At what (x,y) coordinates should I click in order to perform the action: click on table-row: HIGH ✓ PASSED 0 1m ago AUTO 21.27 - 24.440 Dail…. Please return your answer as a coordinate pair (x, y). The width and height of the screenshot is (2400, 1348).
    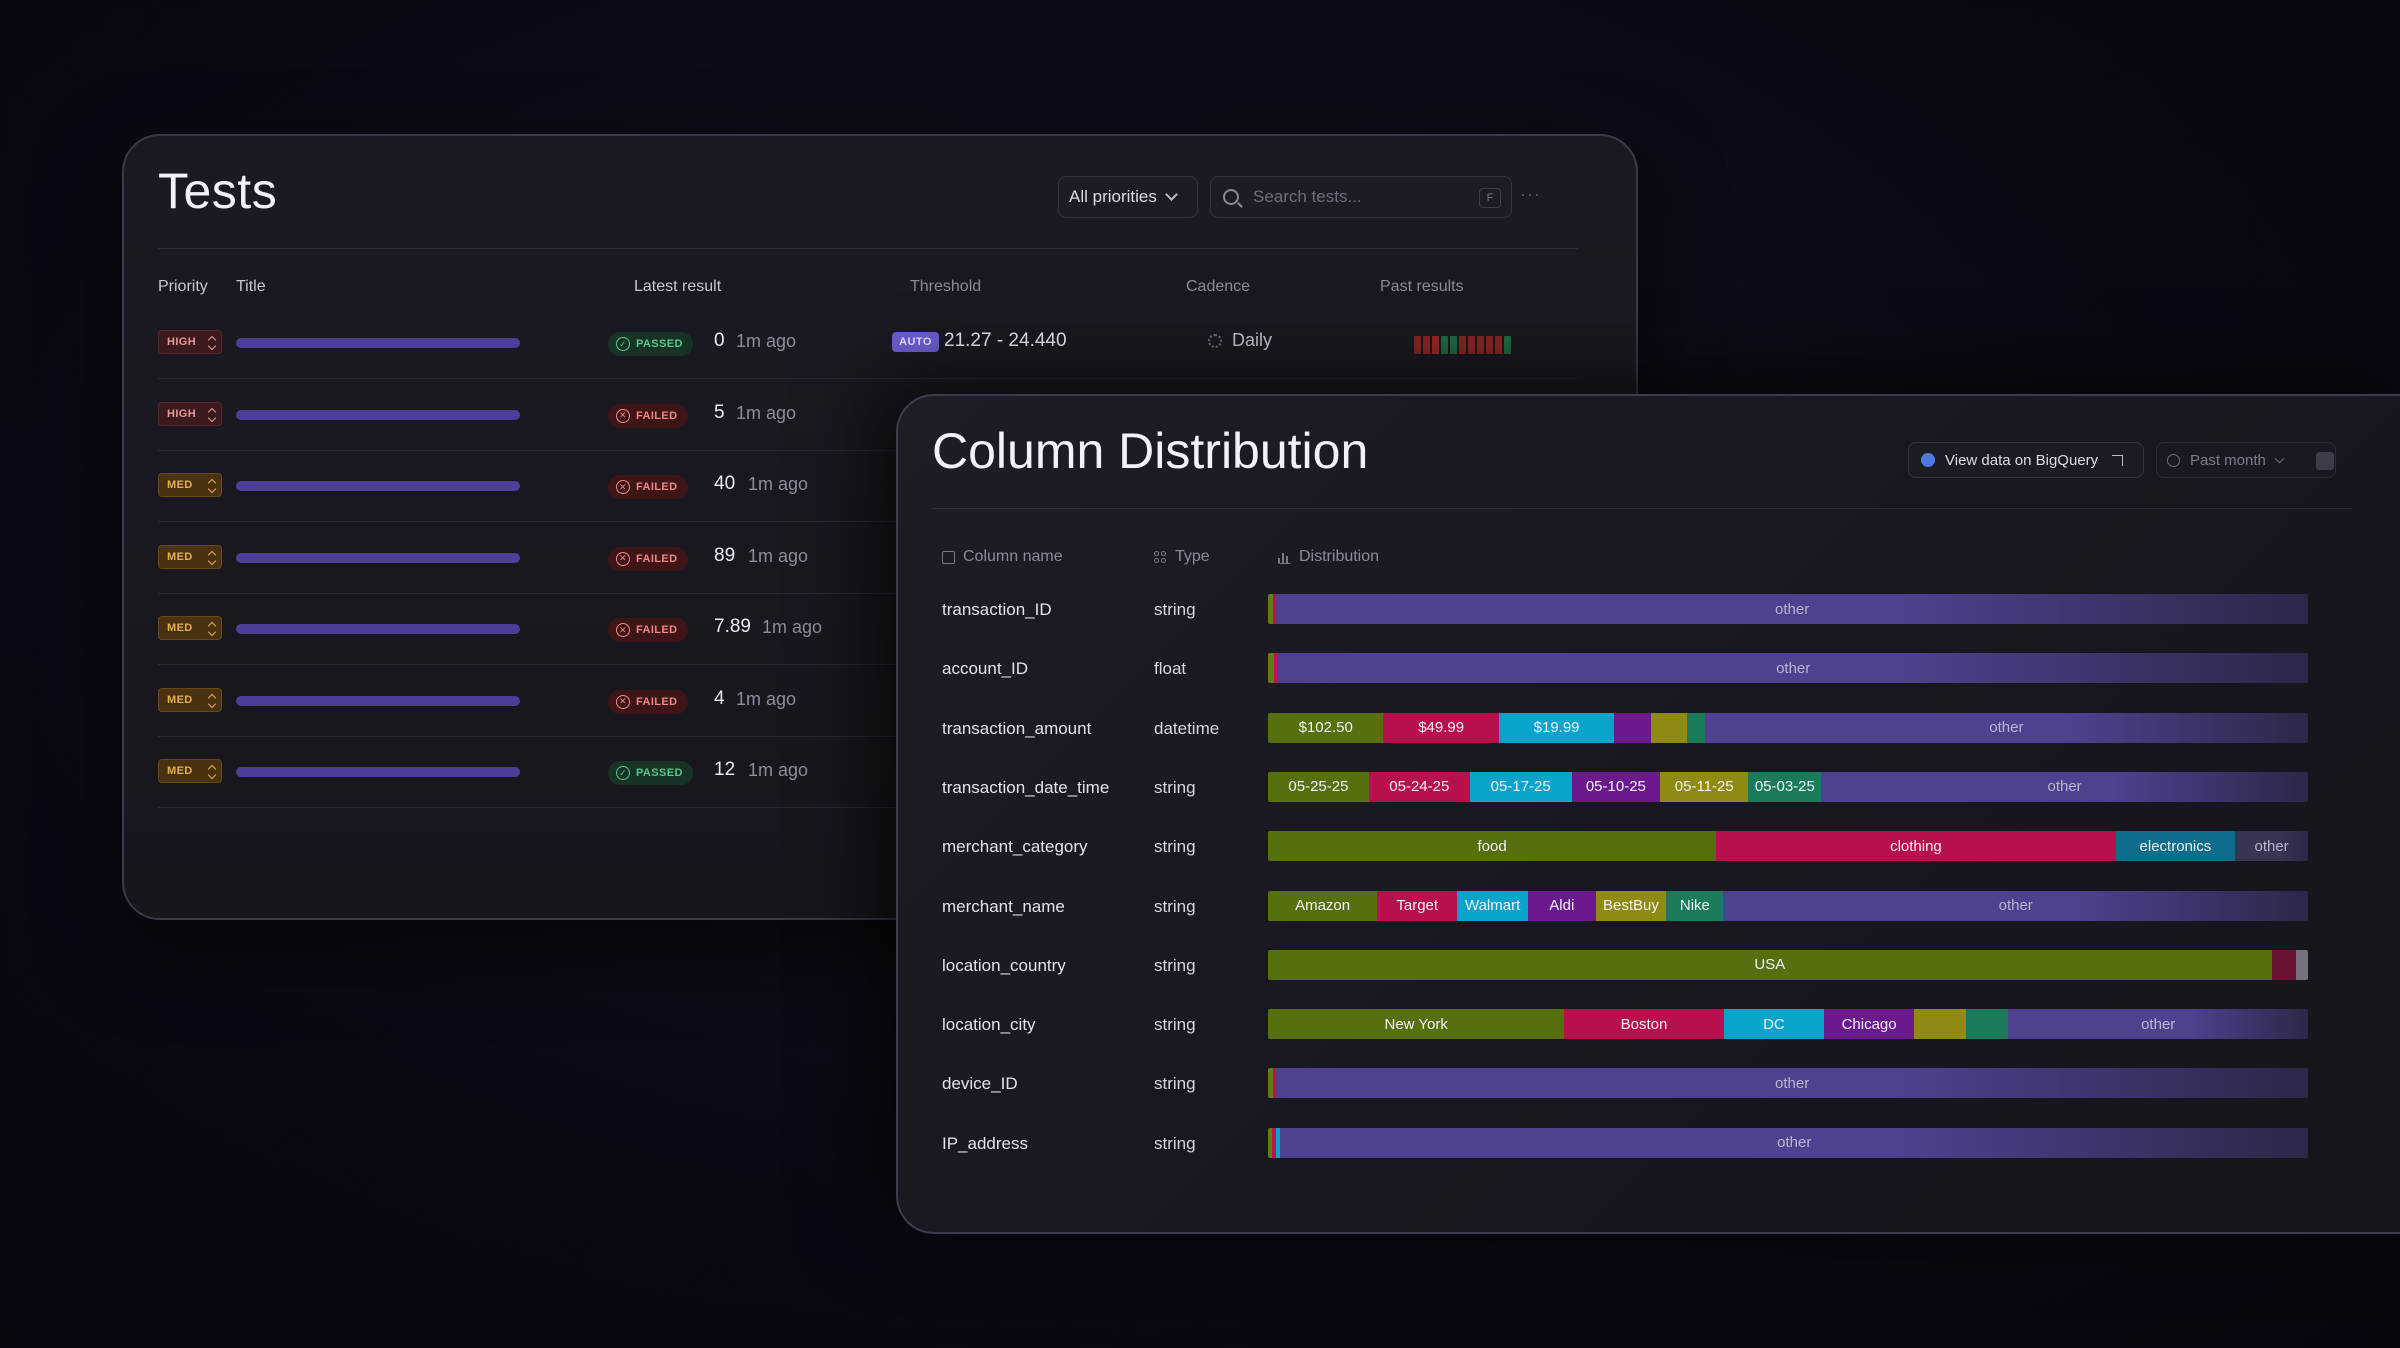
    Looking at the image, I should click on (868, 343).